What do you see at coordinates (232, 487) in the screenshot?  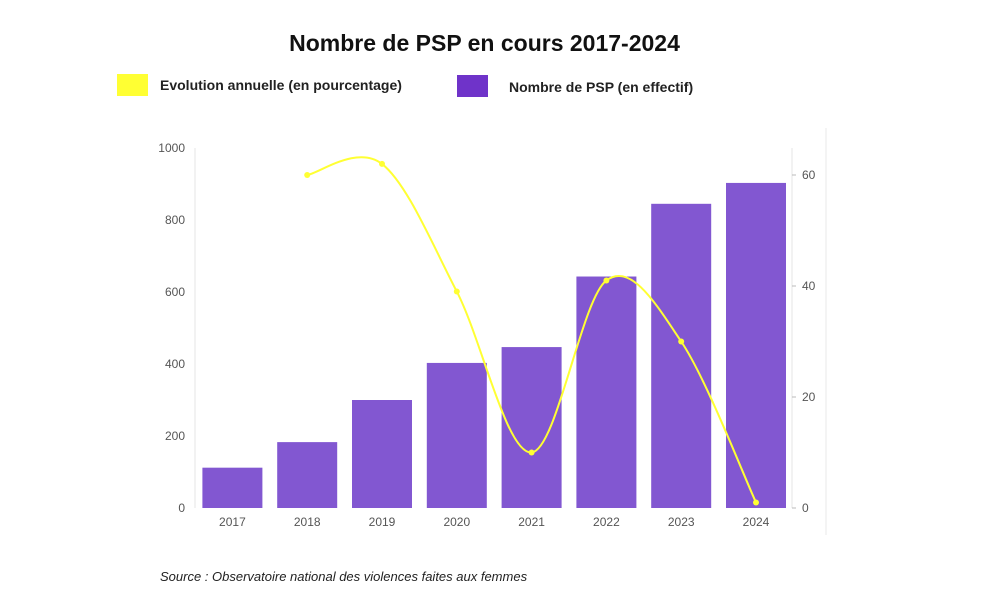 I see `bar-2017` at bounding box center [232, 487].